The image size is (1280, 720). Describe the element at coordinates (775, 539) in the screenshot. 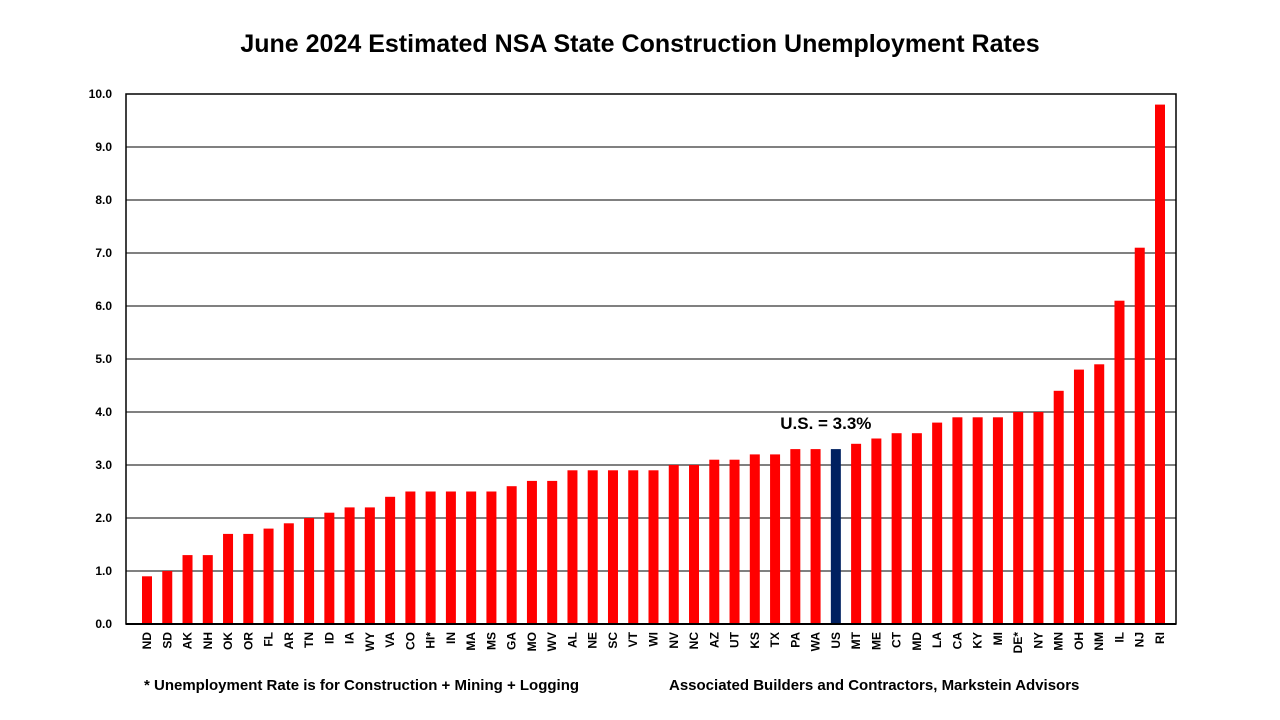

I see `bar-tx` at that location.